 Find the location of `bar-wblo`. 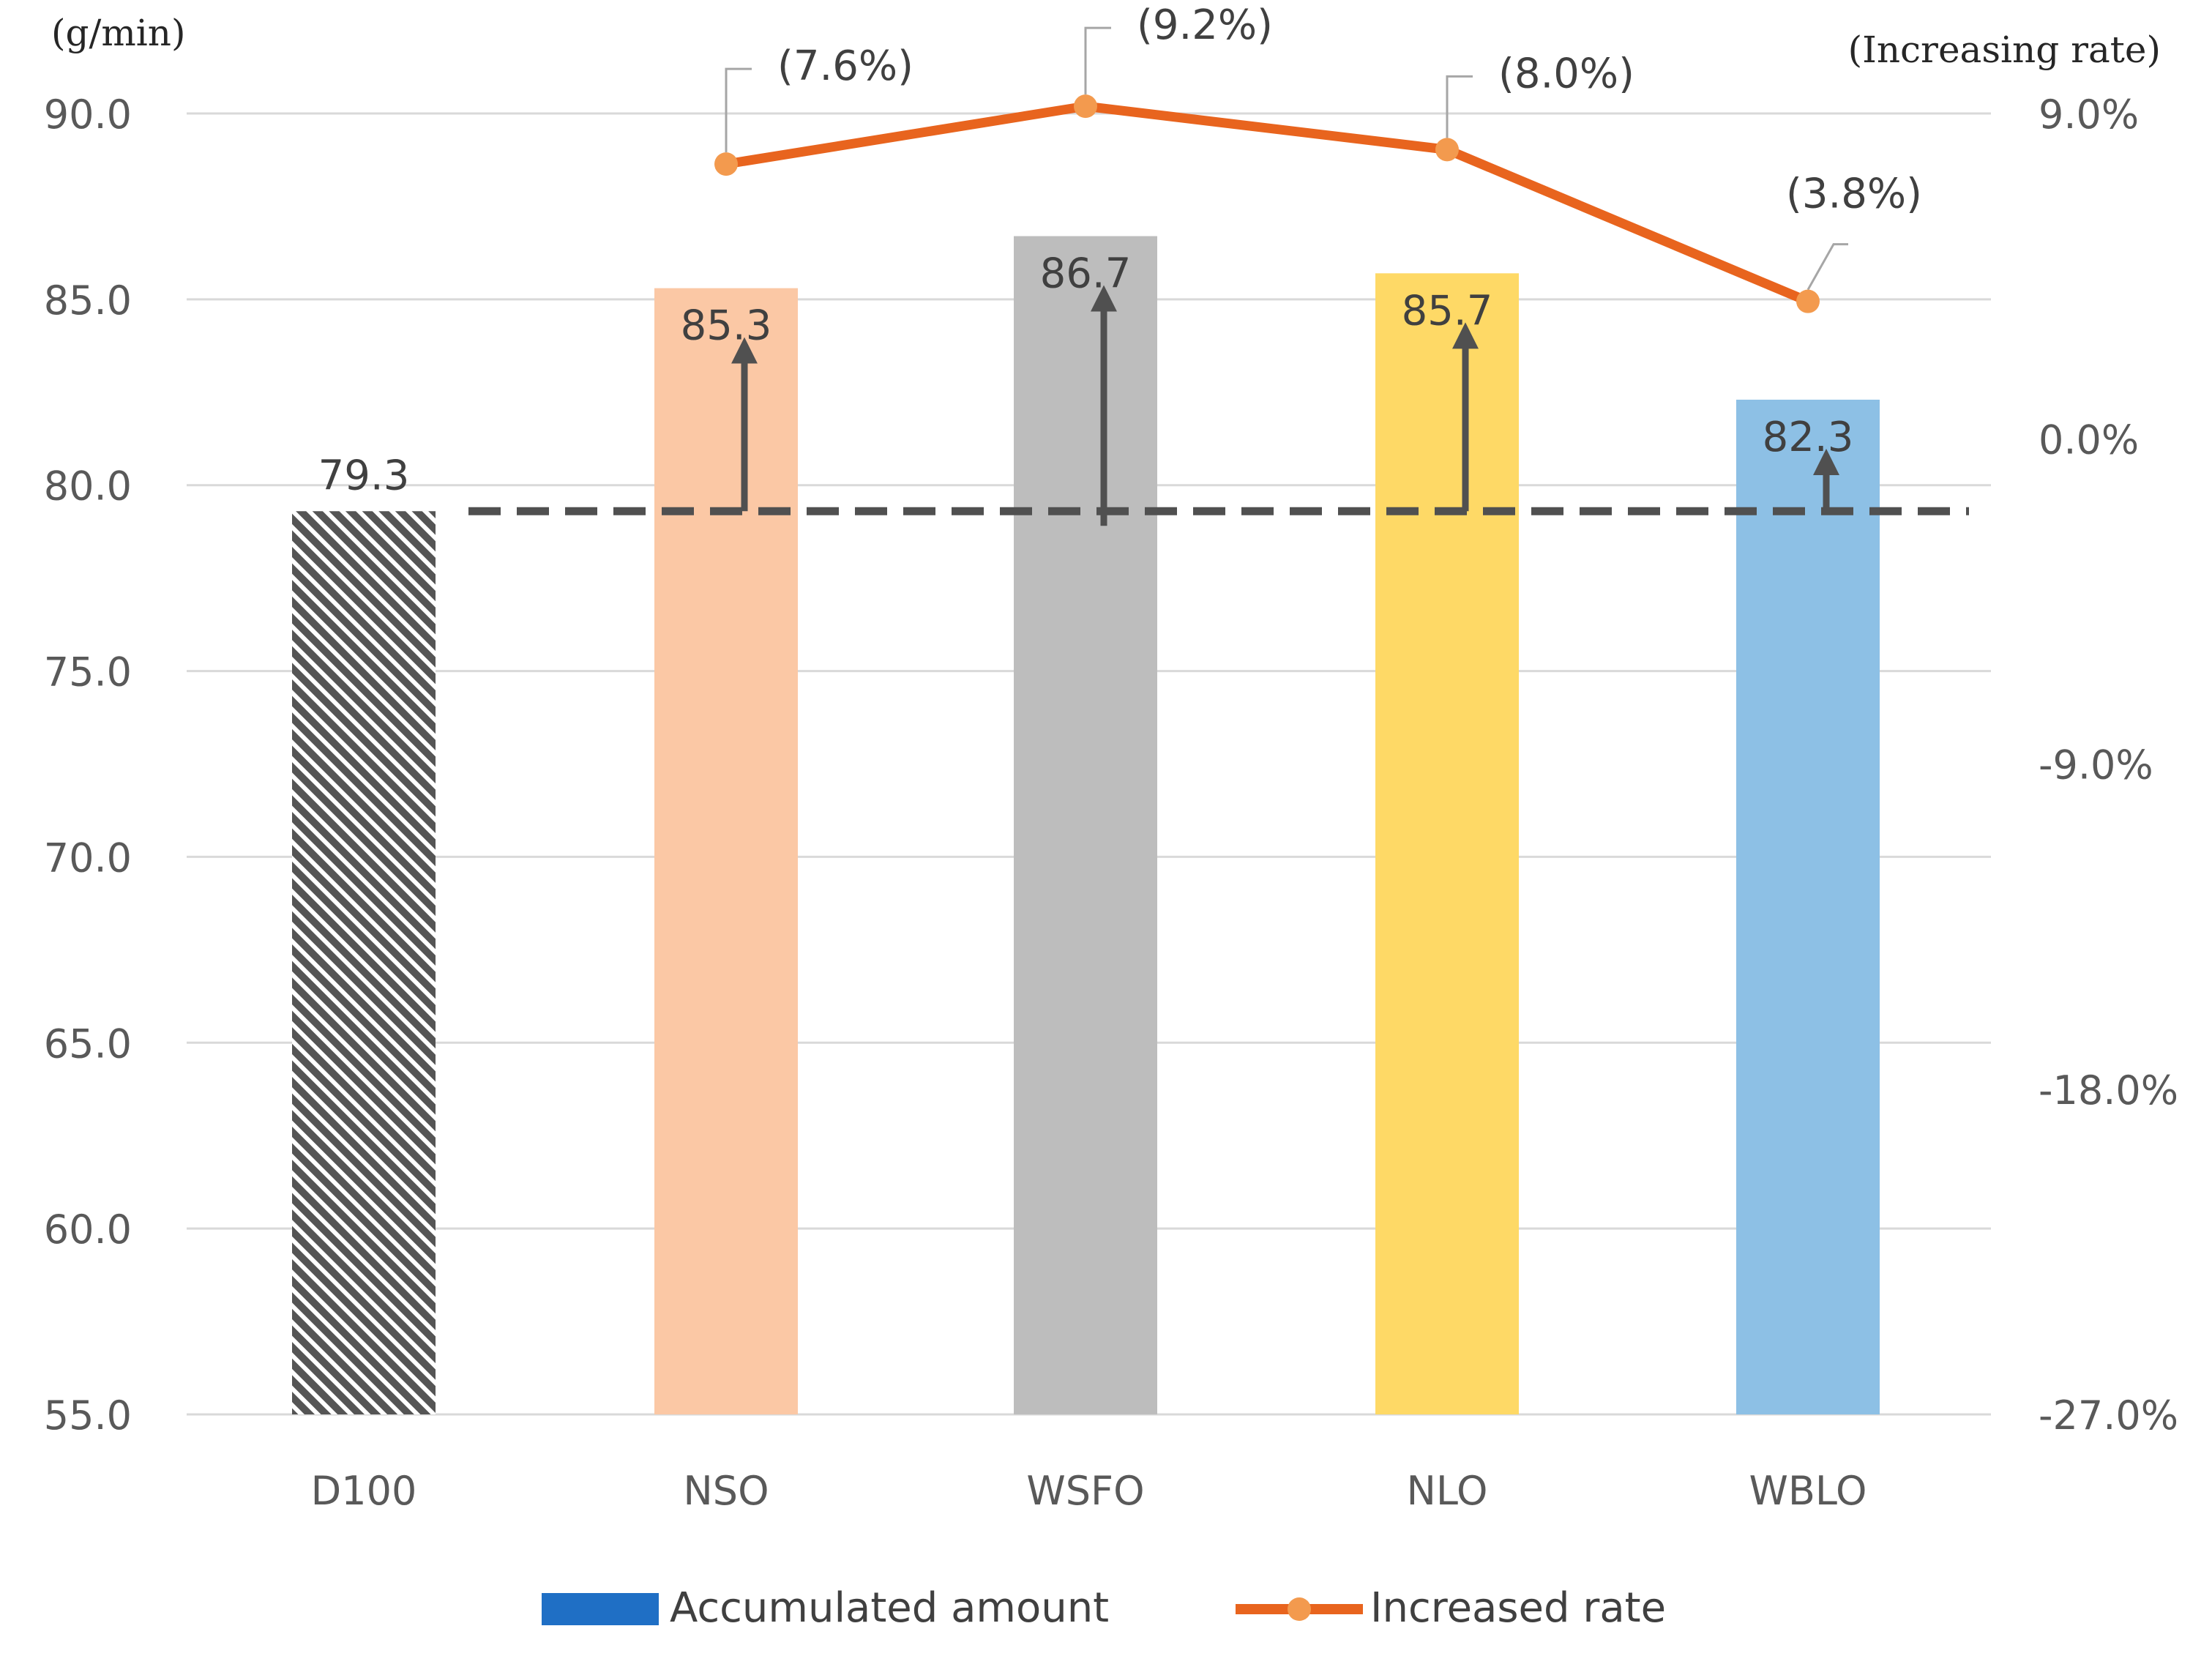

bar-wblo is located at coordinates (1808, 907).